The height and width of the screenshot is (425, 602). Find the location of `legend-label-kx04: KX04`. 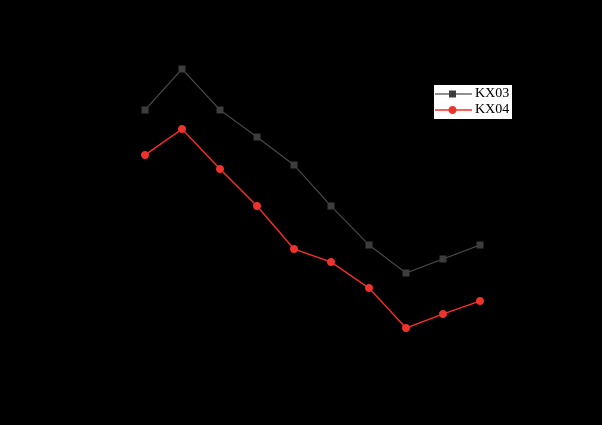

legend-label-kx04: KX04 is located at coordinates (492, 109).